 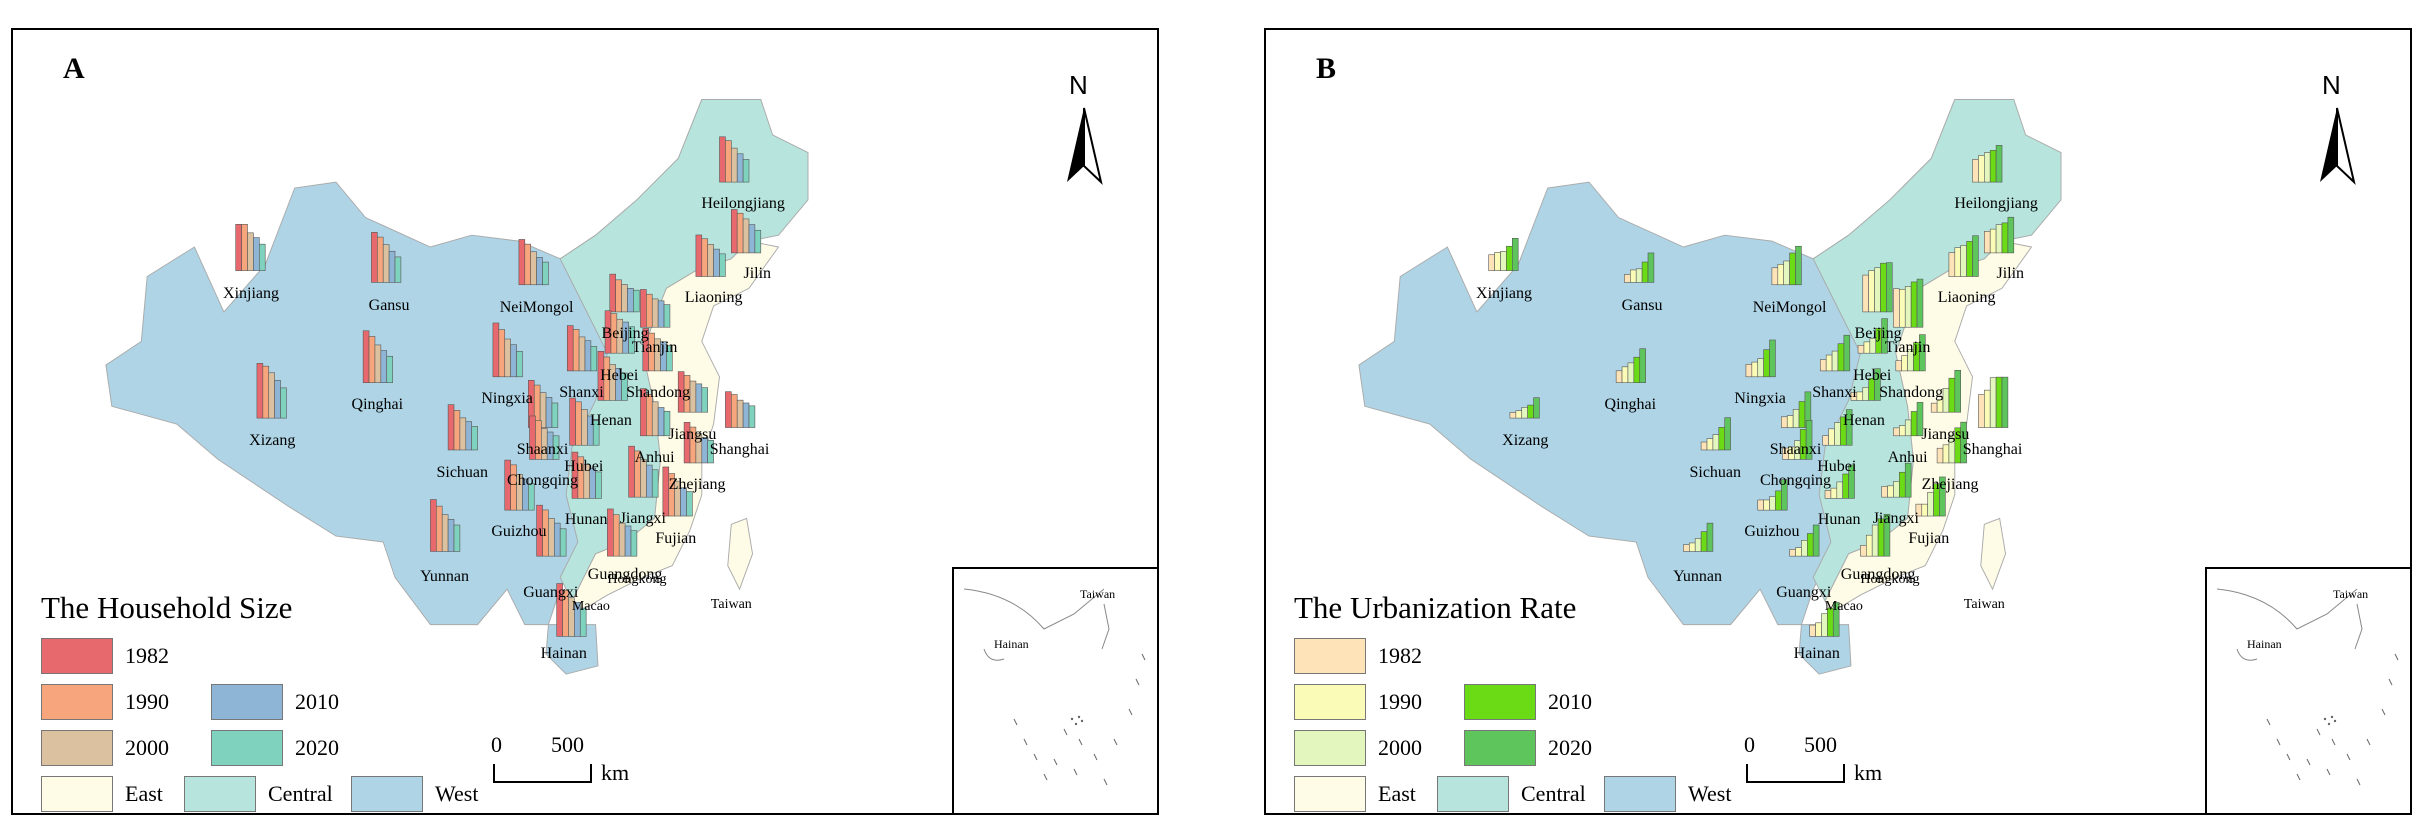 What do you see at coordinates (661, 422) in the screenshot?
I see `bar-anhui-2010` at bounding box center [661, 422].